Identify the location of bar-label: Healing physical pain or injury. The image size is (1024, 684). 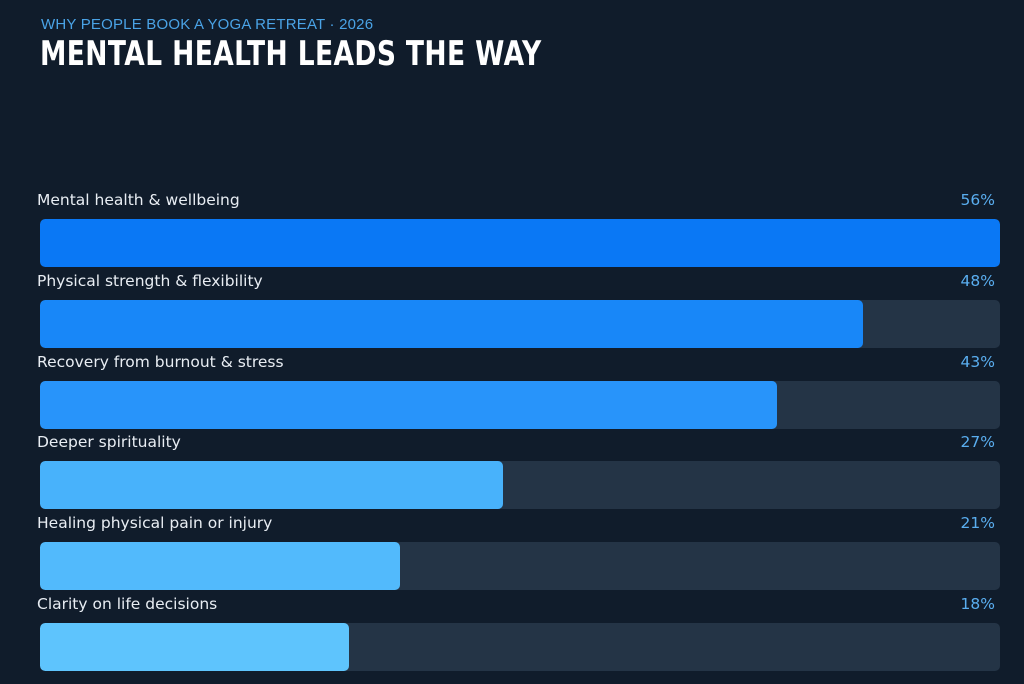
(155, 523).